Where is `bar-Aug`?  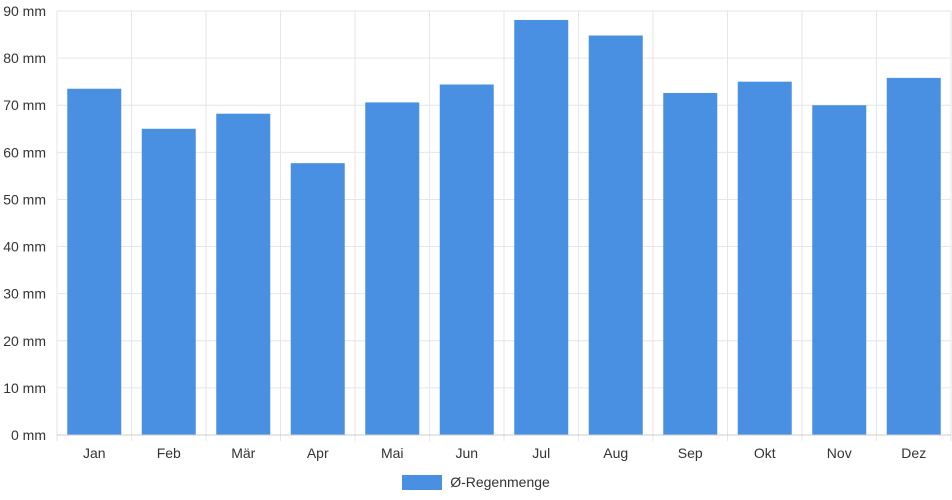
bar-Aug is located at coordinates (615, 235).